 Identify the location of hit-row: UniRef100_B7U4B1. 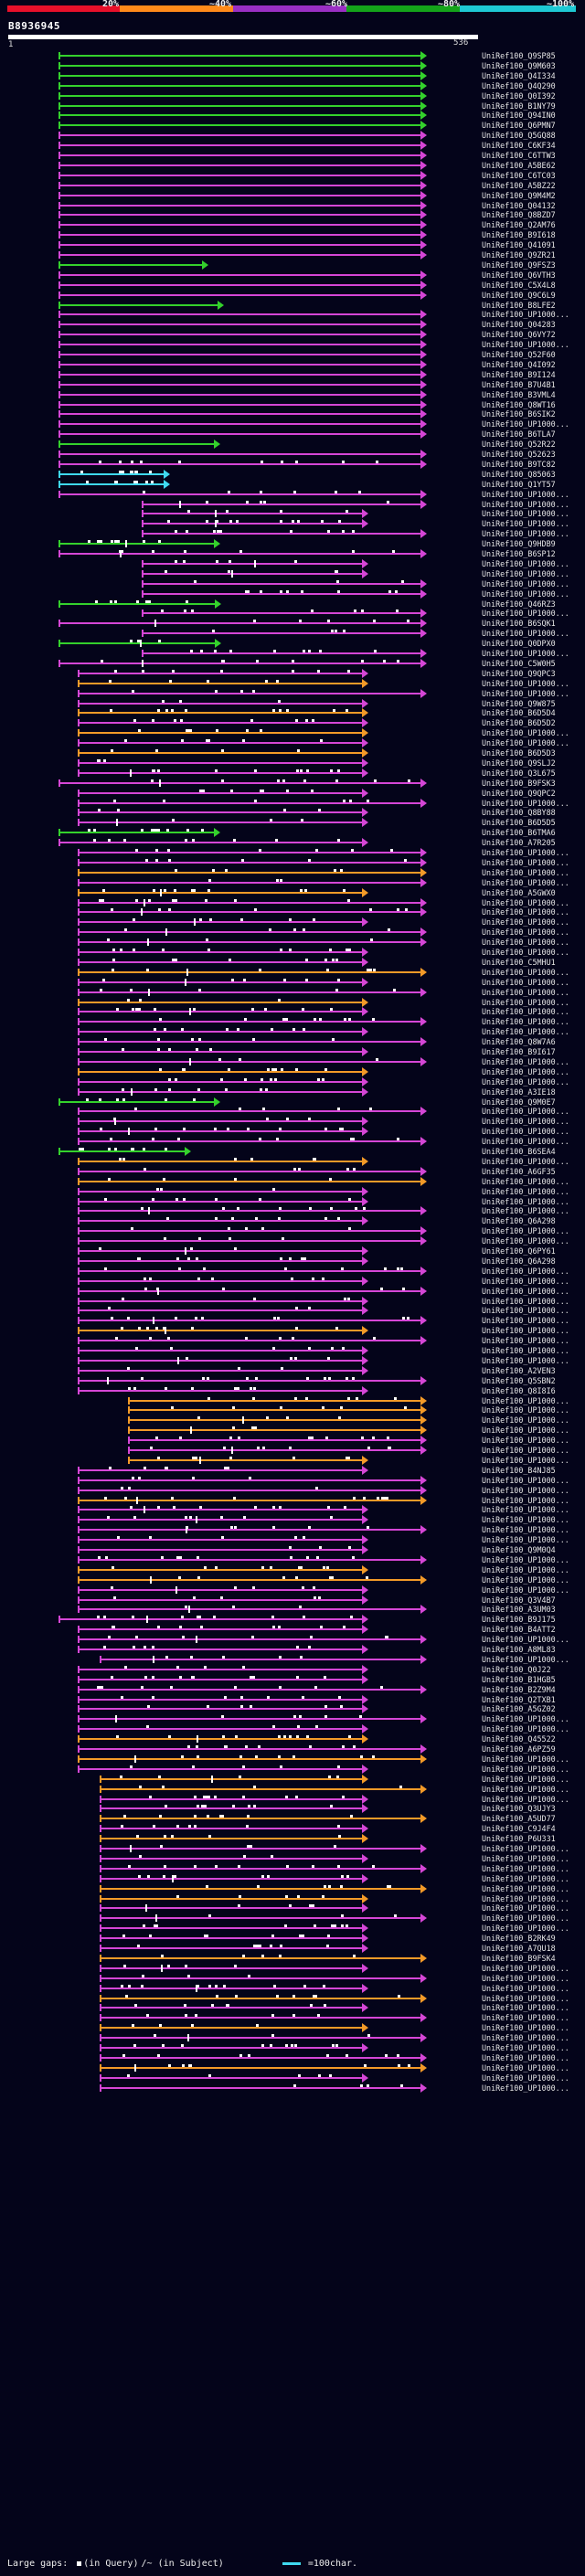
(293, 384).